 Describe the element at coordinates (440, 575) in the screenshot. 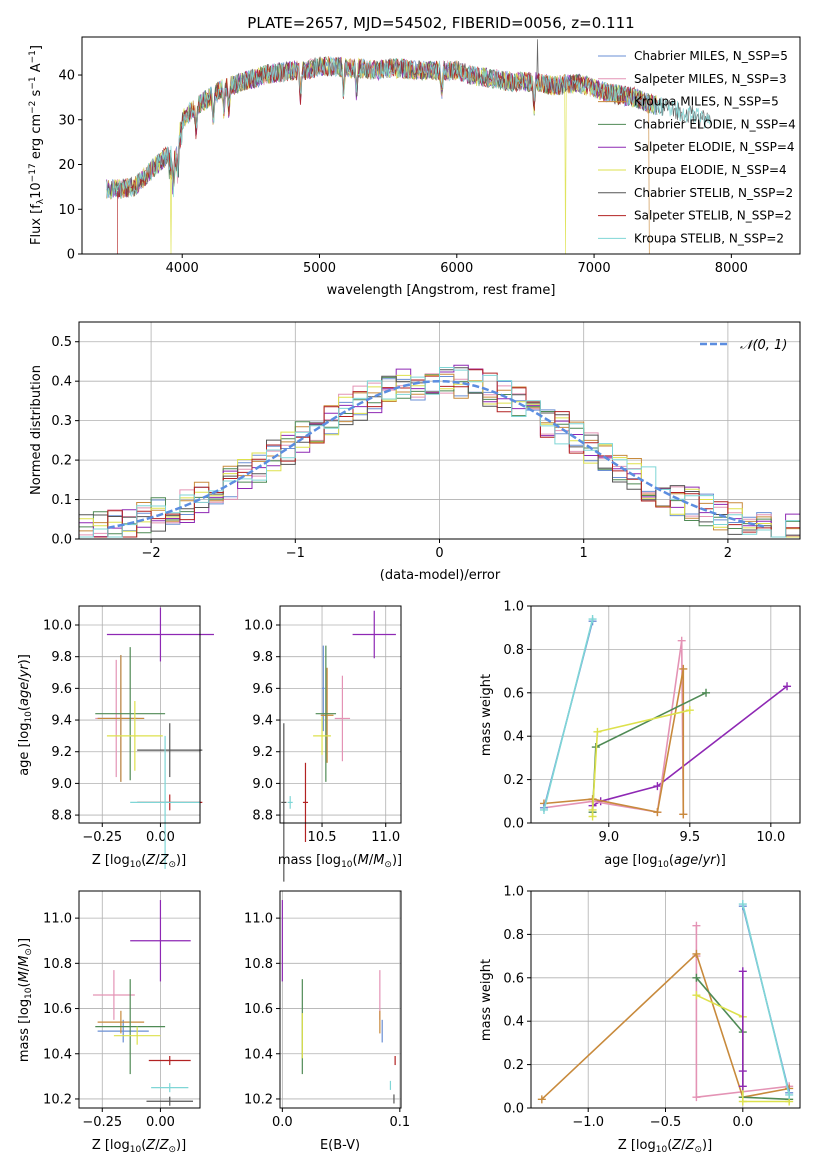

I see `residual-xlabel: (data-model)/error` at that location.